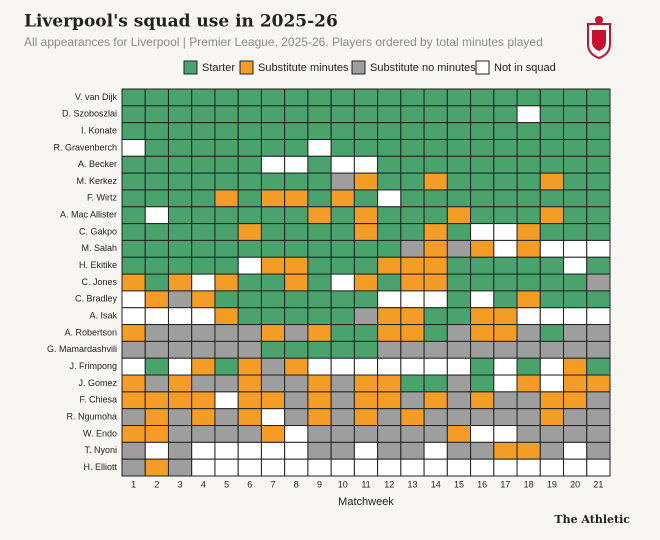  Describe the element at coordinates (598, 484) in the screenshot. I see `x-tick-label: 21` at that location.